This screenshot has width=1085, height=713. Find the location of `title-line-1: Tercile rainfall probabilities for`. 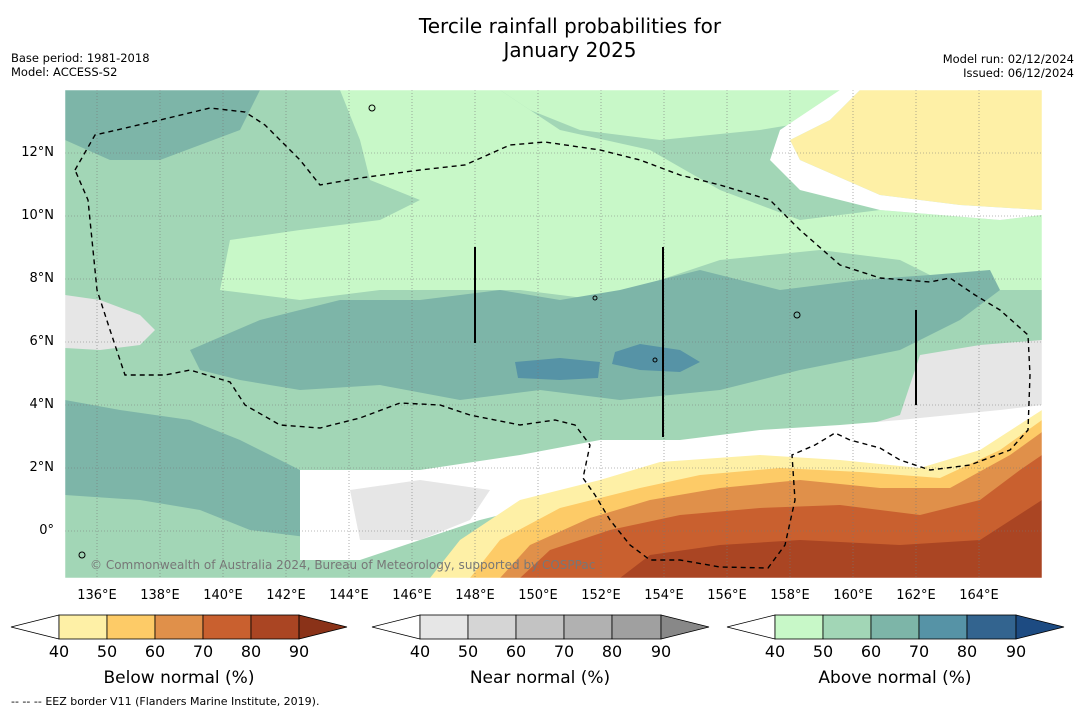

title-line-1: Tercile rainfall probabilities for is located at coordinates (570, 26).